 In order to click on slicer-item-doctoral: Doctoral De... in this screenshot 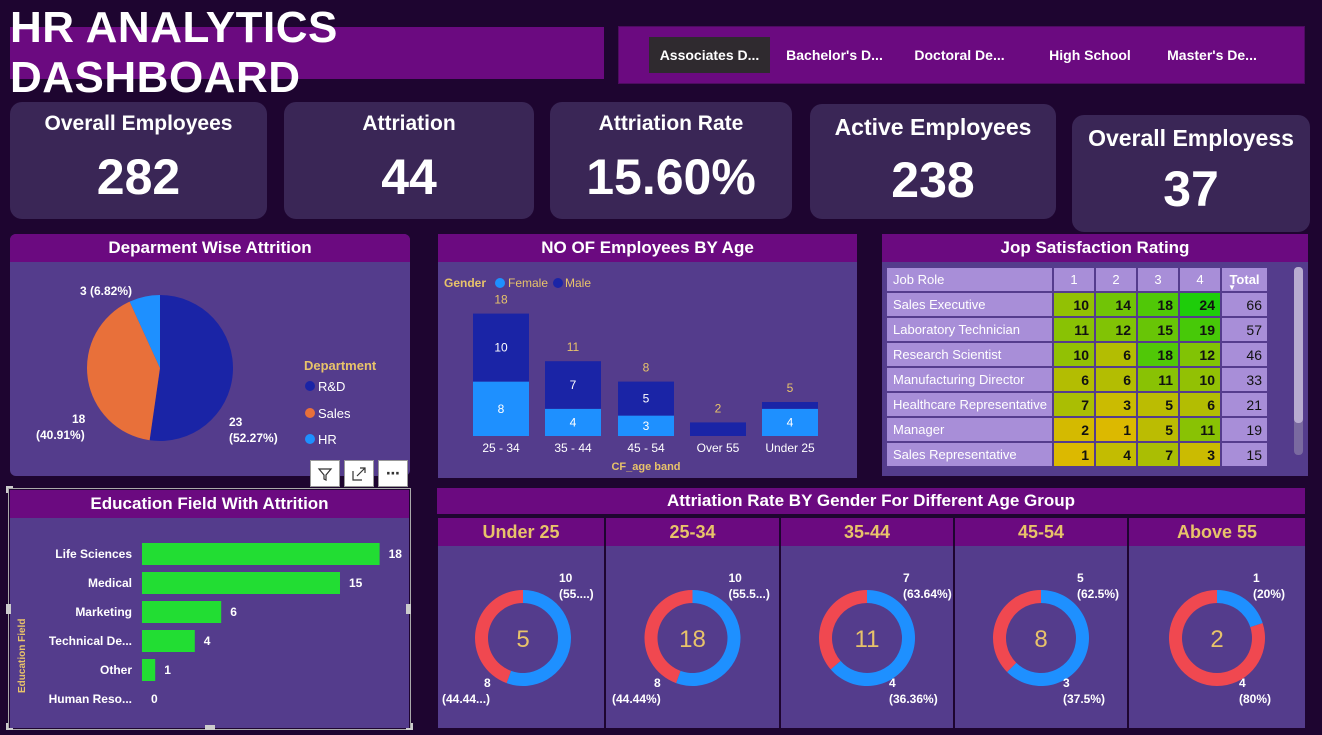, I will do `click(959, 55)`.